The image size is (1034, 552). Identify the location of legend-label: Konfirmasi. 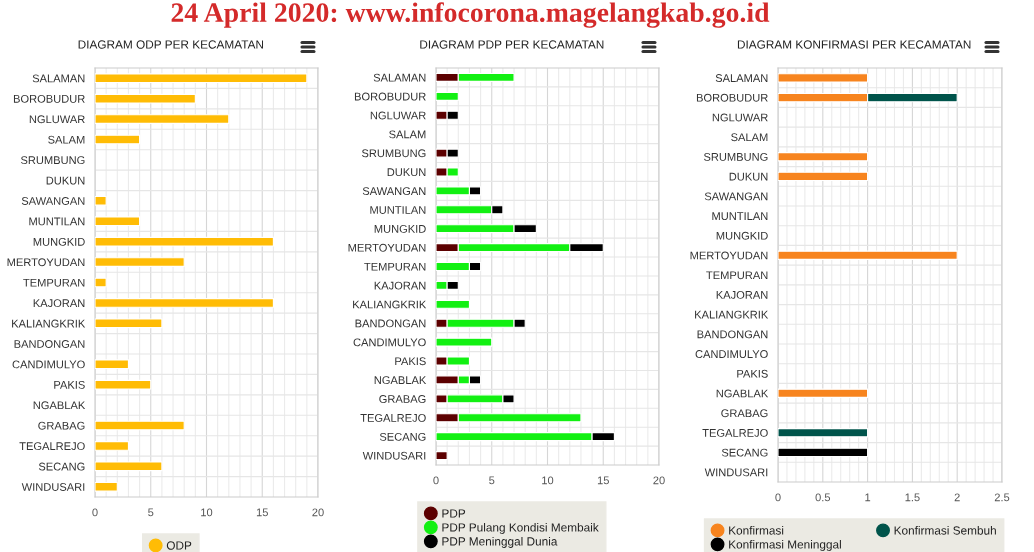
(756, 530).